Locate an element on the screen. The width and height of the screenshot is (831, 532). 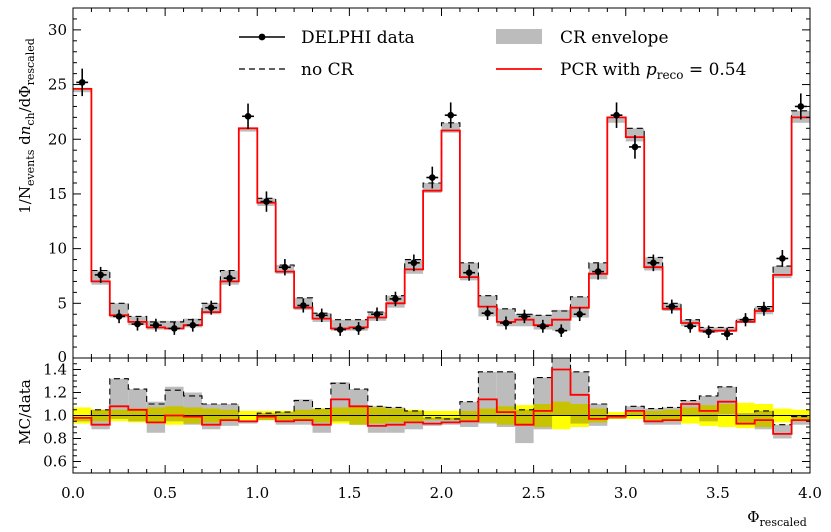
bottom-pcr-line is located at coordinates (441, 401).